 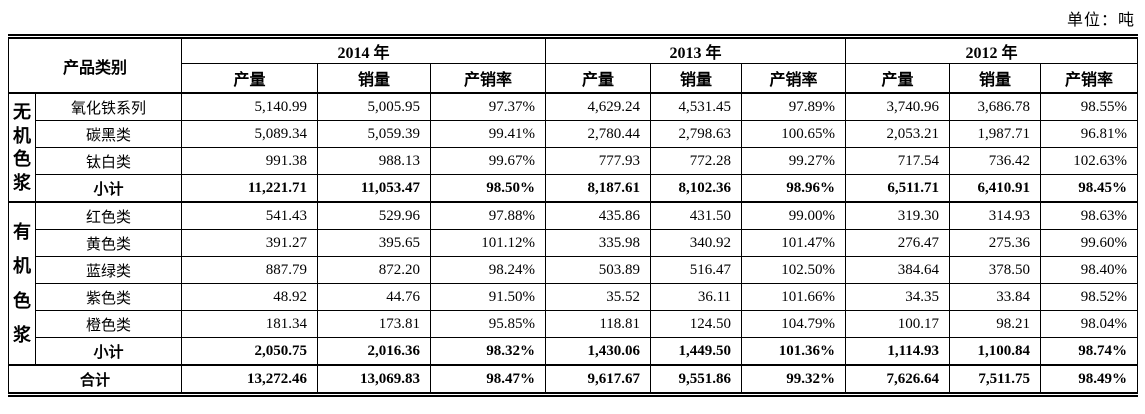 What do you see at coordinates (374, 243) in the screenshot?
I see `sales-value: 395.65` at bounding box center [374, 243].